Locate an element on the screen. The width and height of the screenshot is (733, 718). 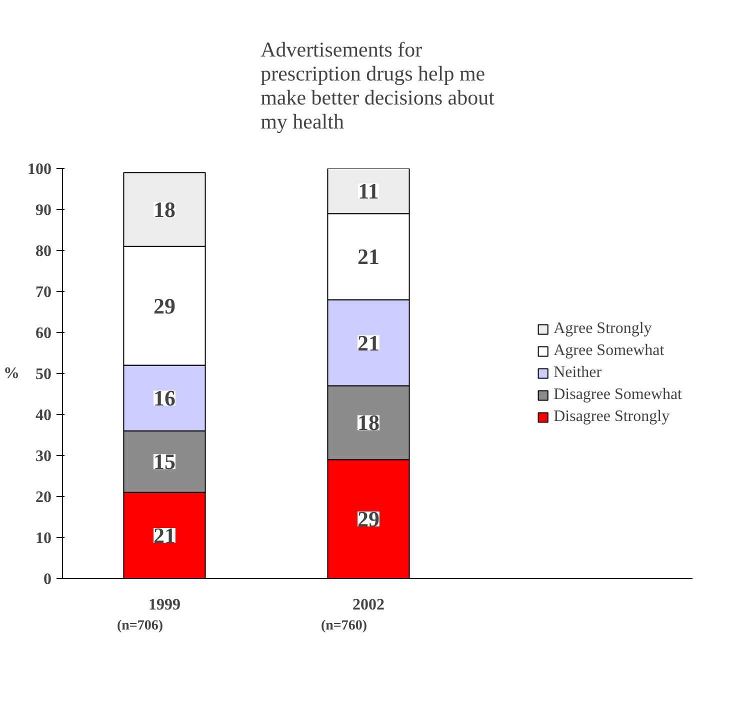
legend-label: Agree Strongly is located at coordinates (603, 329).